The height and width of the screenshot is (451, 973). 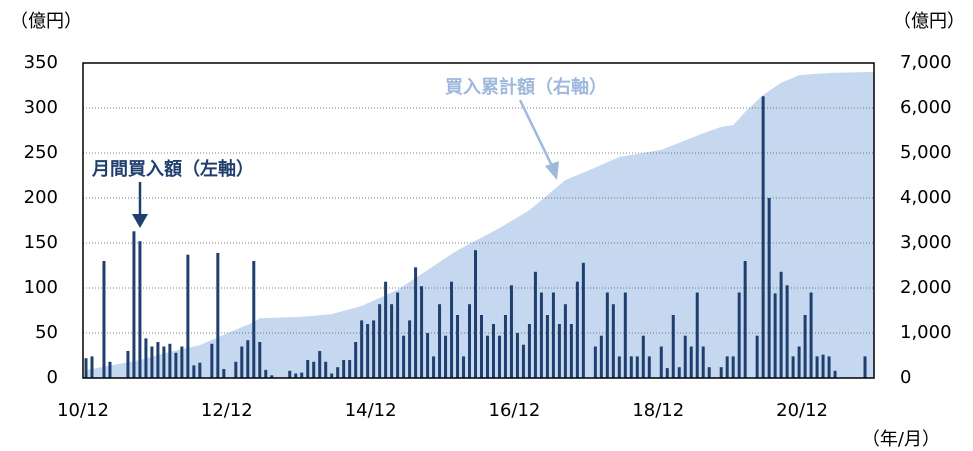 I want to click on x-tick-label: 10/12, so click(x=83, y=410).